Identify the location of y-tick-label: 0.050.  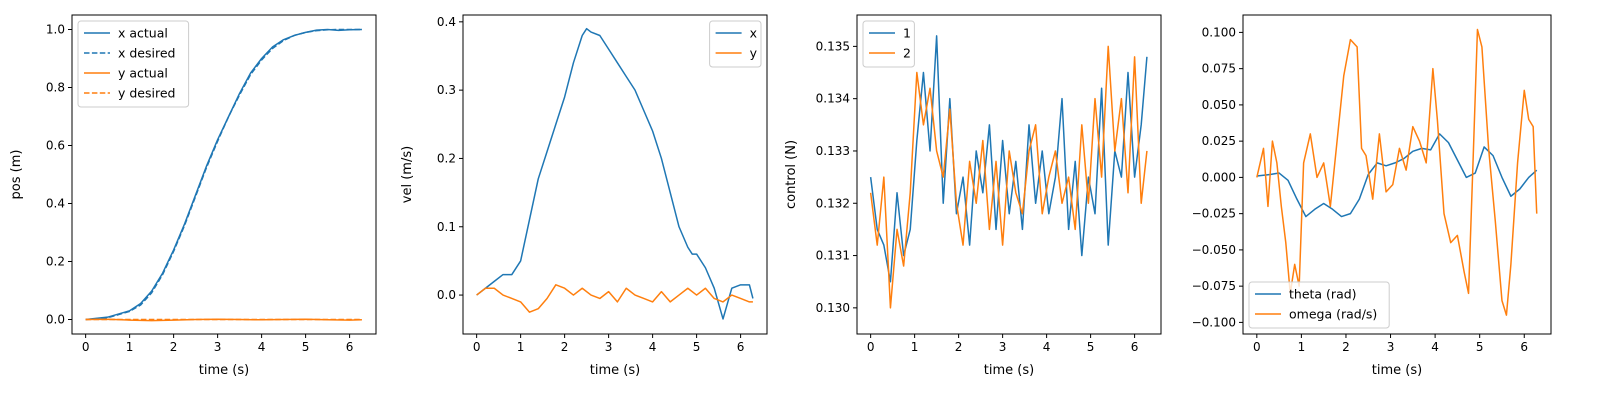
(1219, 105).